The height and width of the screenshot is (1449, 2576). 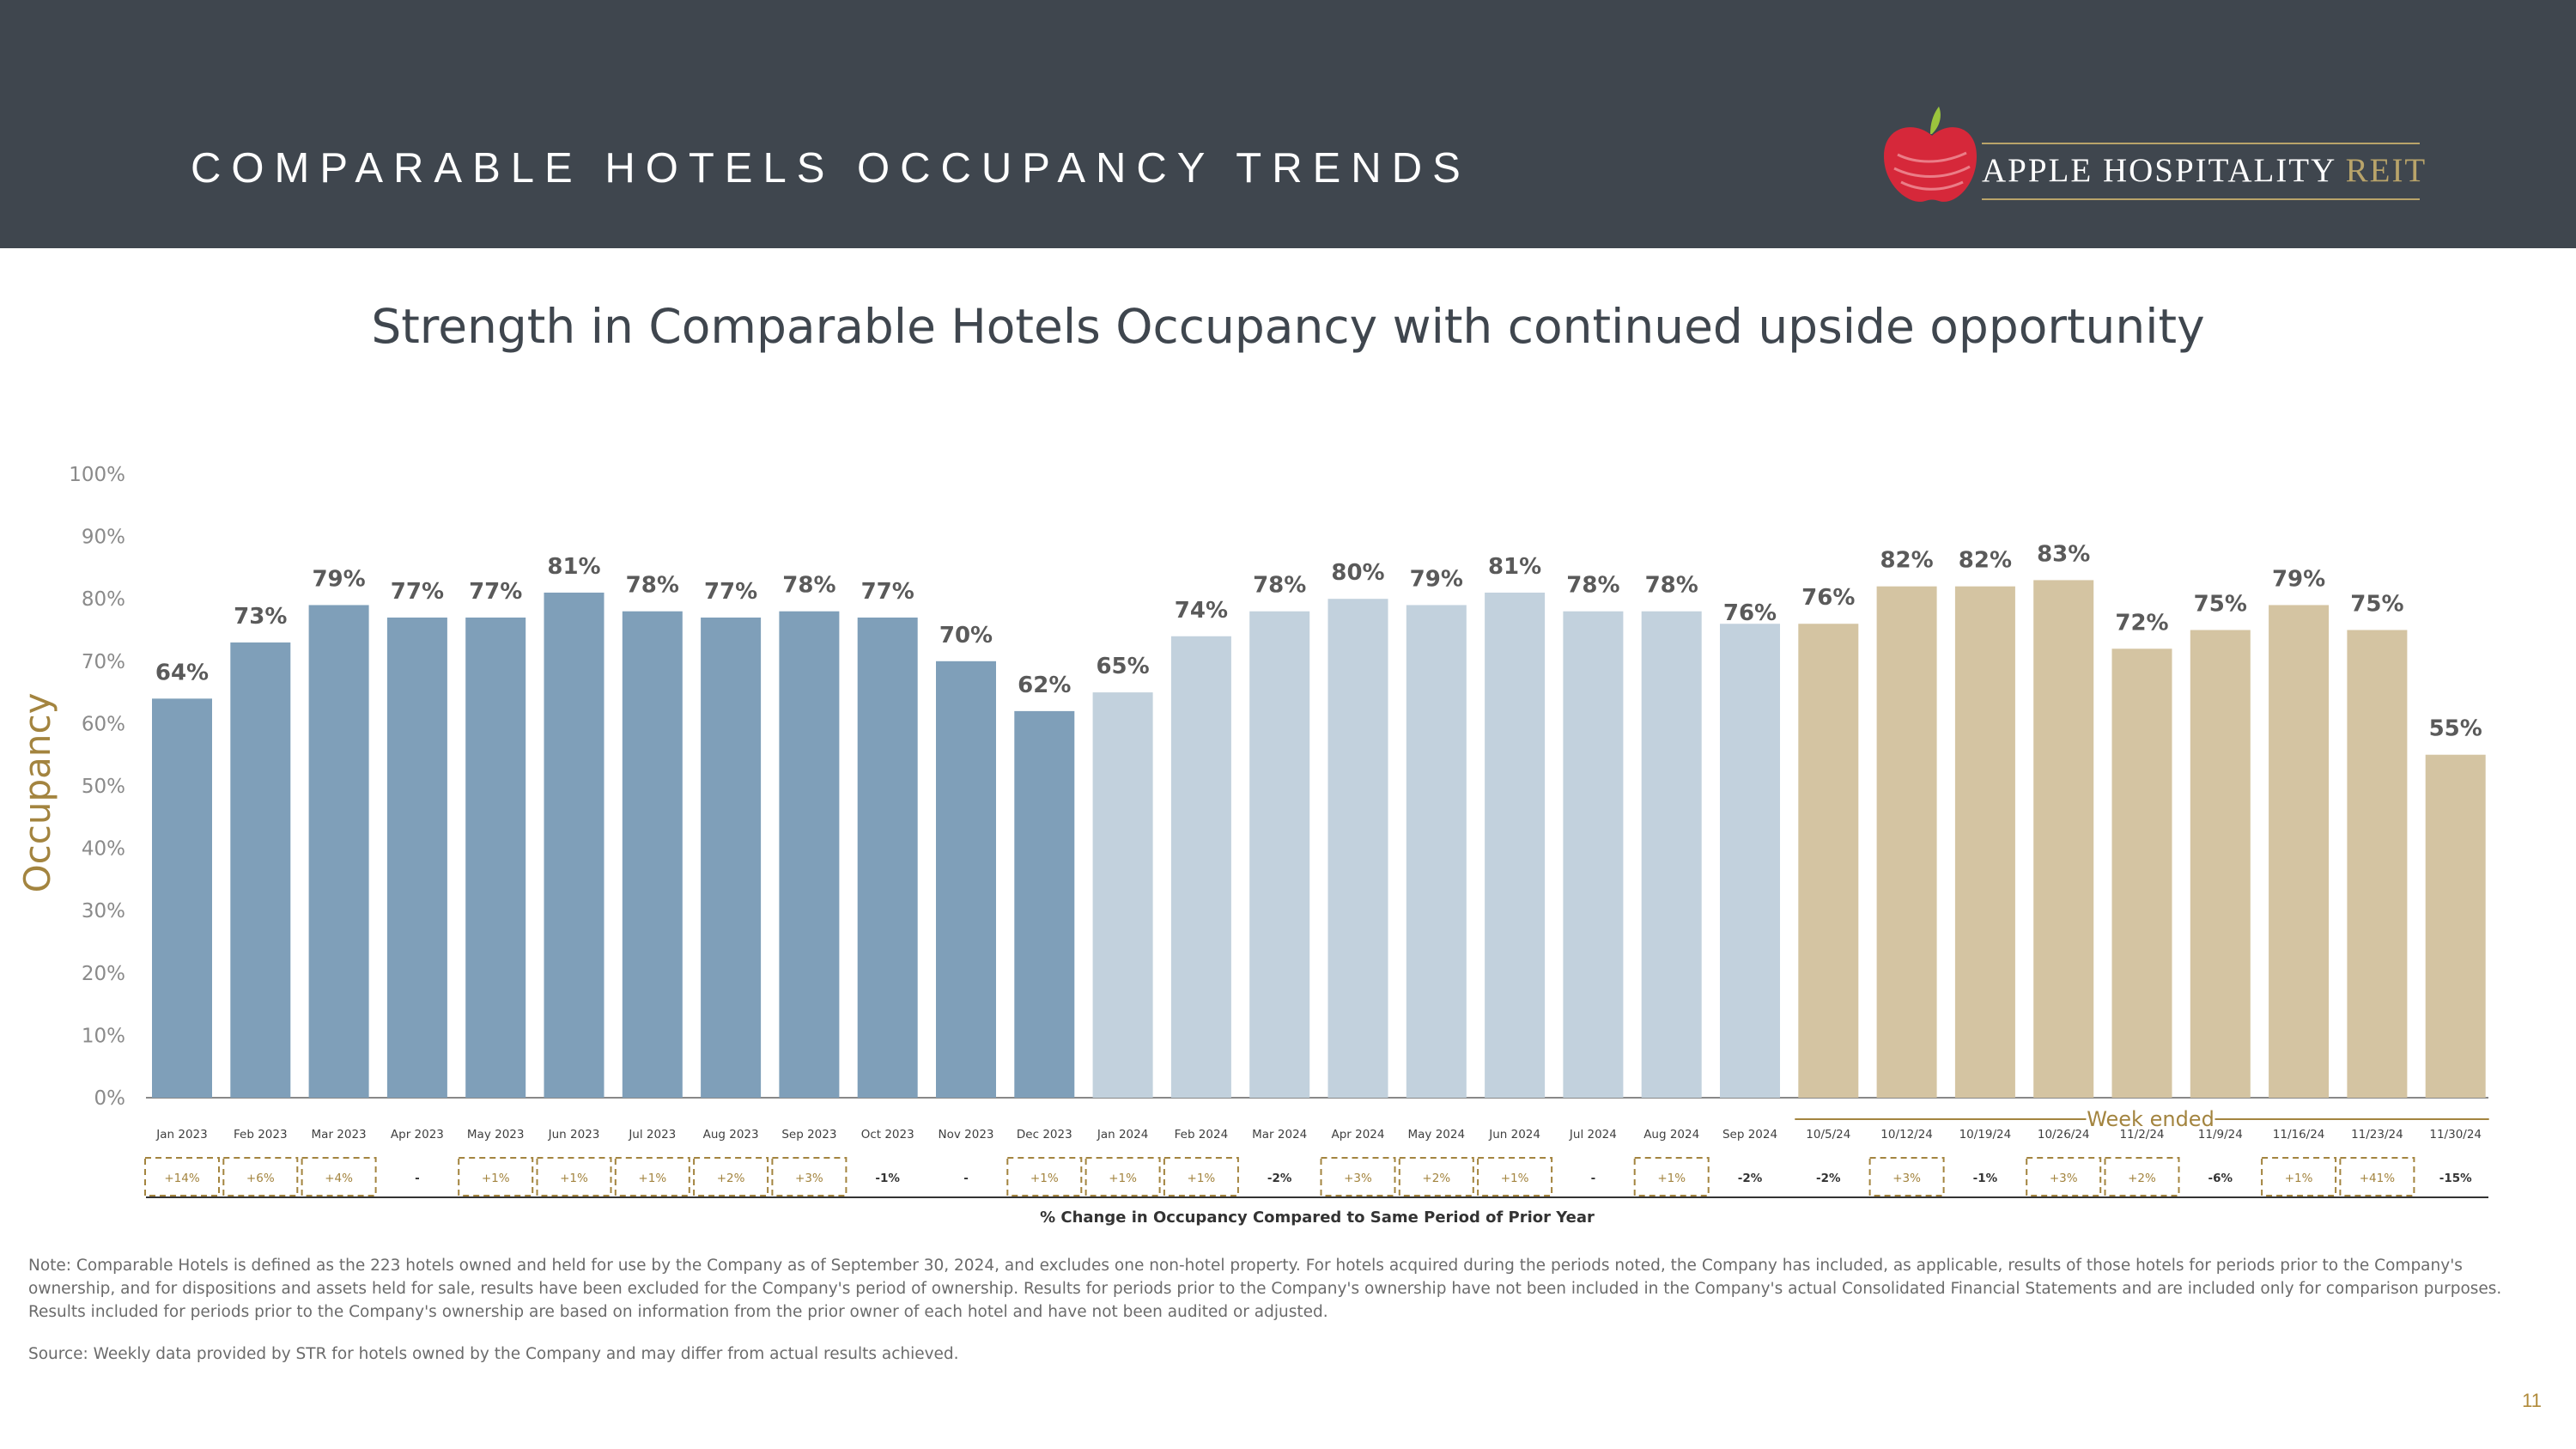 I want to click on apple-logo-icon, so click(x=1931, y=154).